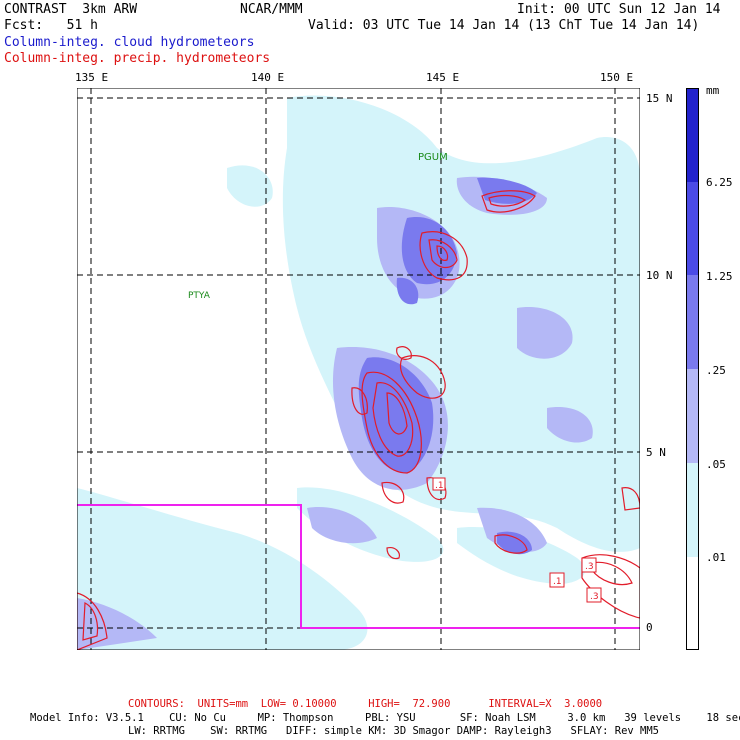 This screenshot has height=740, width=740. Describe the element at coordinates (137, 58) in the screenshot. I see `field-precip-label: Column-integ. precip. hydrometeors` at that location.